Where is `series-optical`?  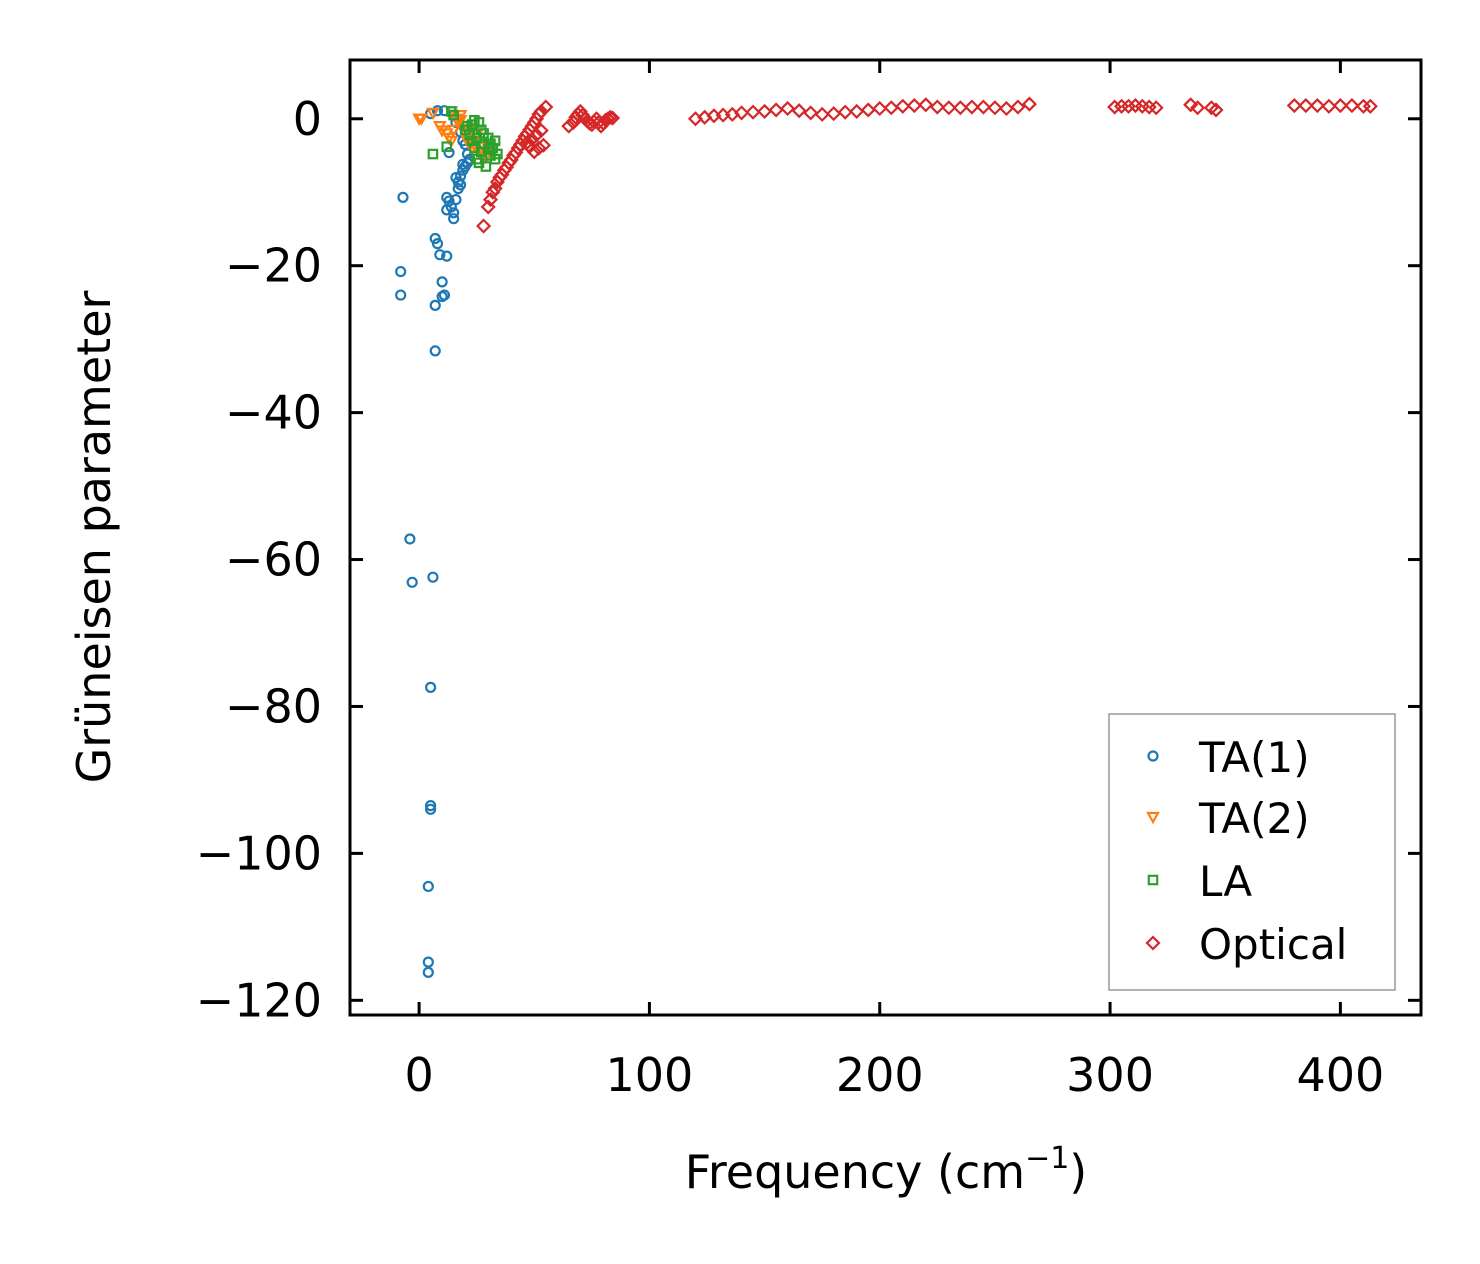
series-optical is located at coordinates (927, 165).